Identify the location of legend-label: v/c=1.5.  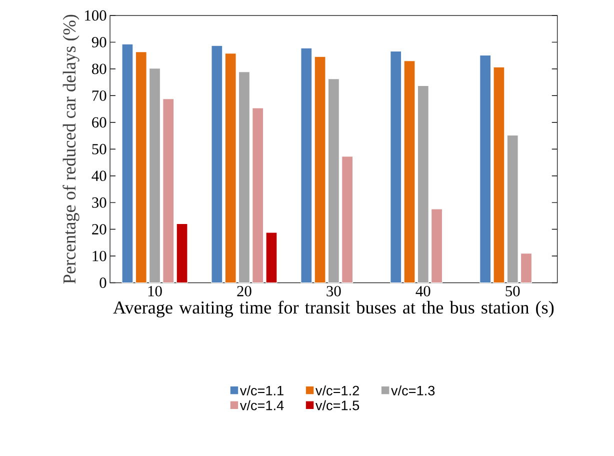
(337, 405).